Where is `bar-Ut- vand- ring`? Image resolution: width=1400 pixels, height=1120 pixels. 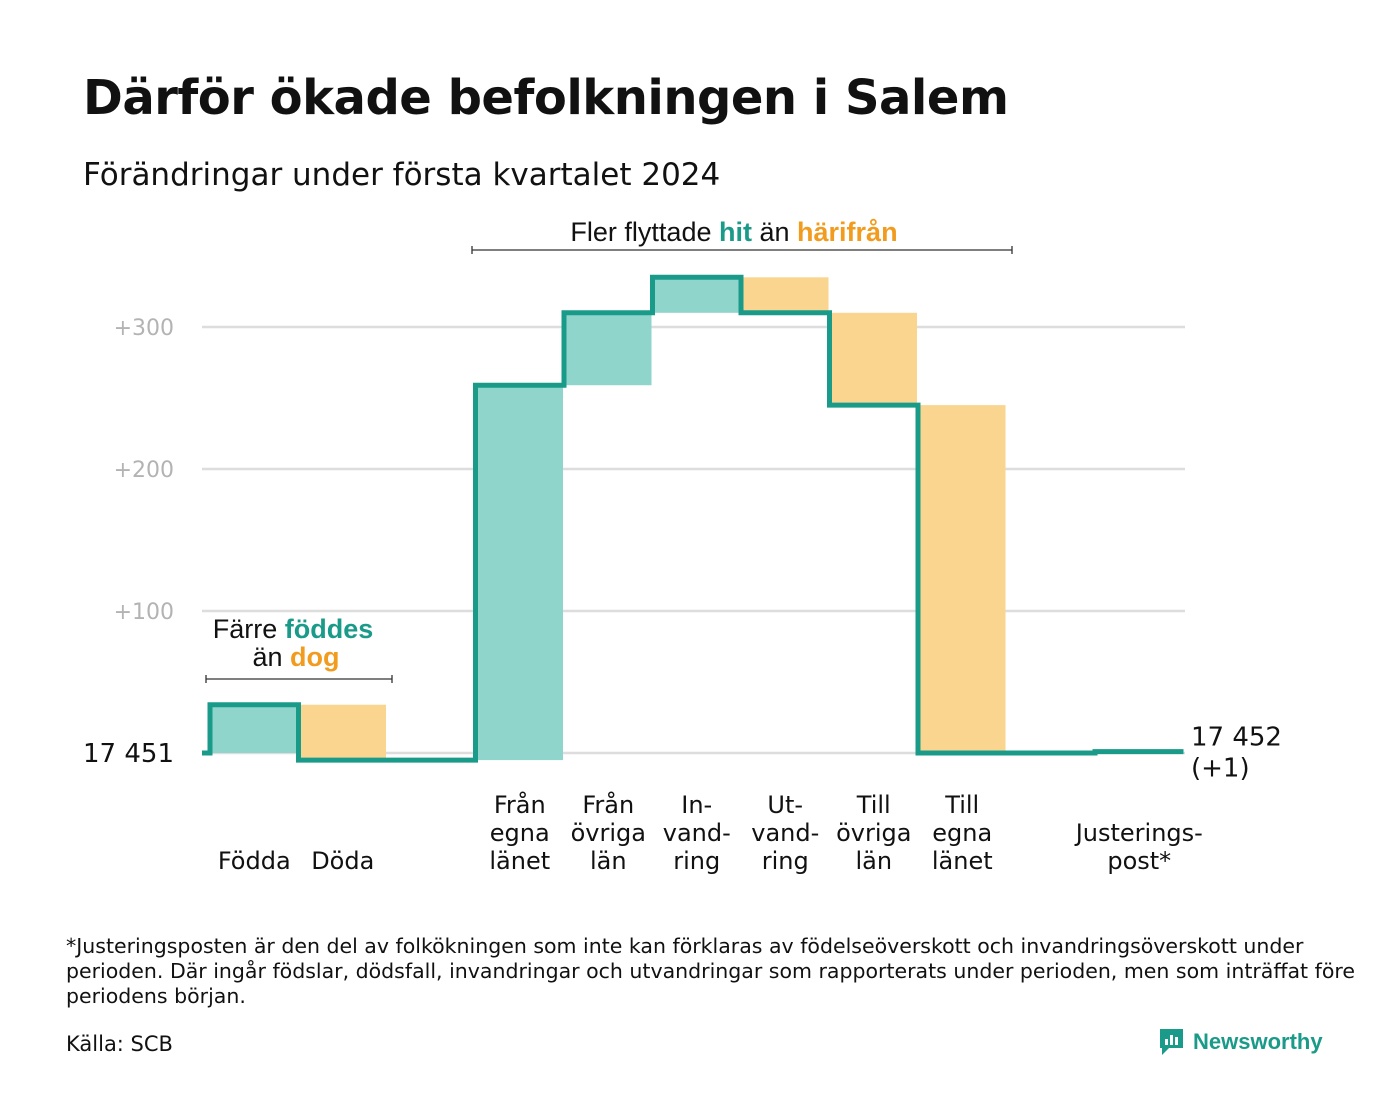 bar-Ut- vand- ring is located at coordinates (785, 295).